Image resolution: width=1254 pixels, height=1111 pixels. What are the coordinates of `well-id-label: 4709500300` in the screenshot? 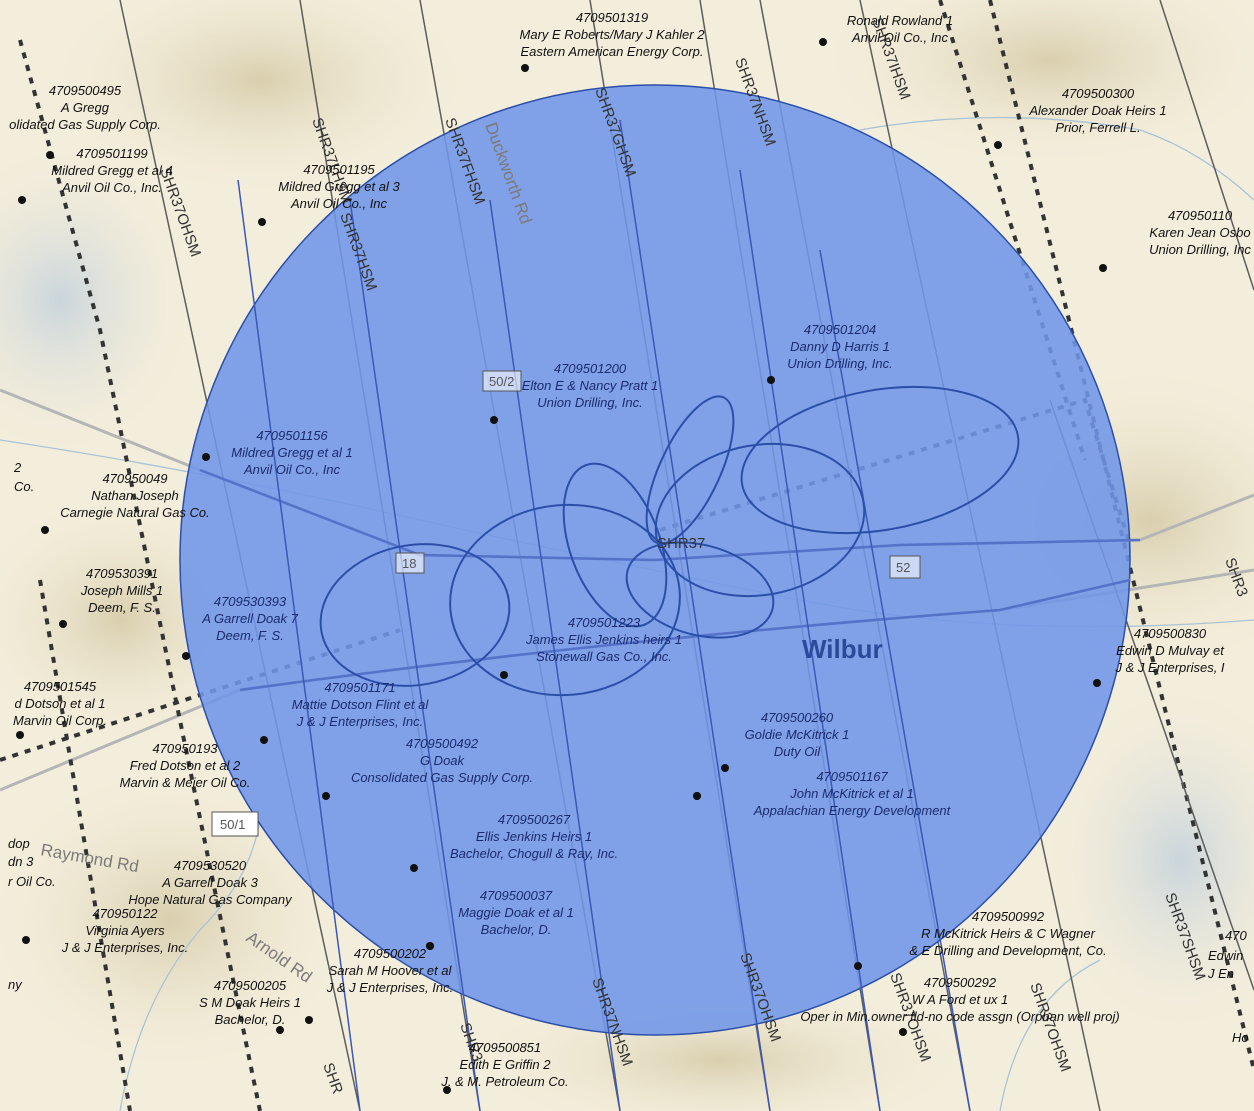 It's located at (1098, 93).